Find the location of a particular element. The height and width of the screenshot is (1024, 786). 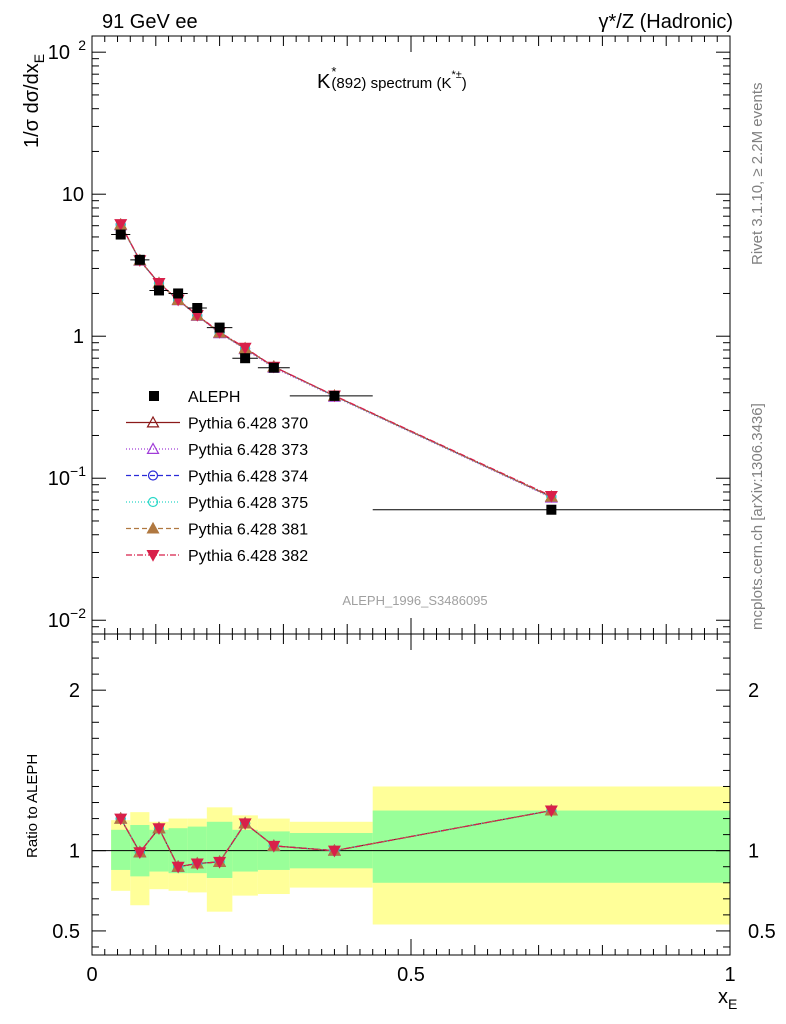

main-y-axis-label: 1/σ dσ/dxE is located at coordinates (34, 101).